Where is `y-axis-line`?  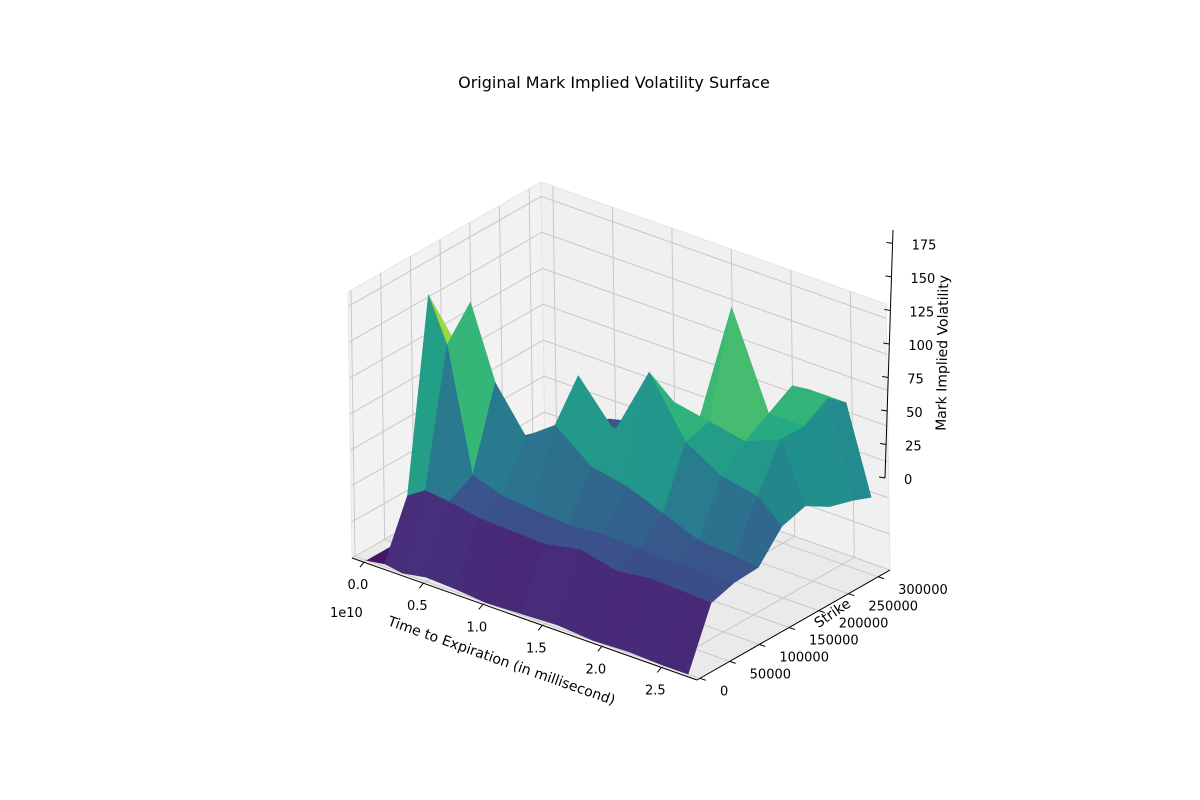
y-axis-line is located at coordinates (793, 625).